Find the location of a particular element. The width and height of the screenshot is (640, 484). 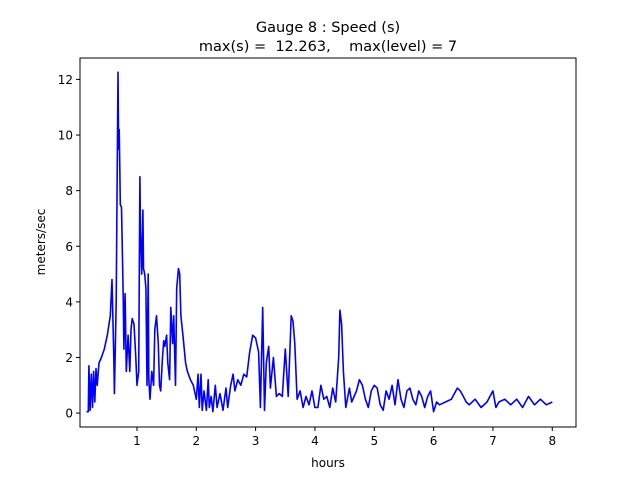

x-tick-label: 5 is located at coordinates (374, 441).